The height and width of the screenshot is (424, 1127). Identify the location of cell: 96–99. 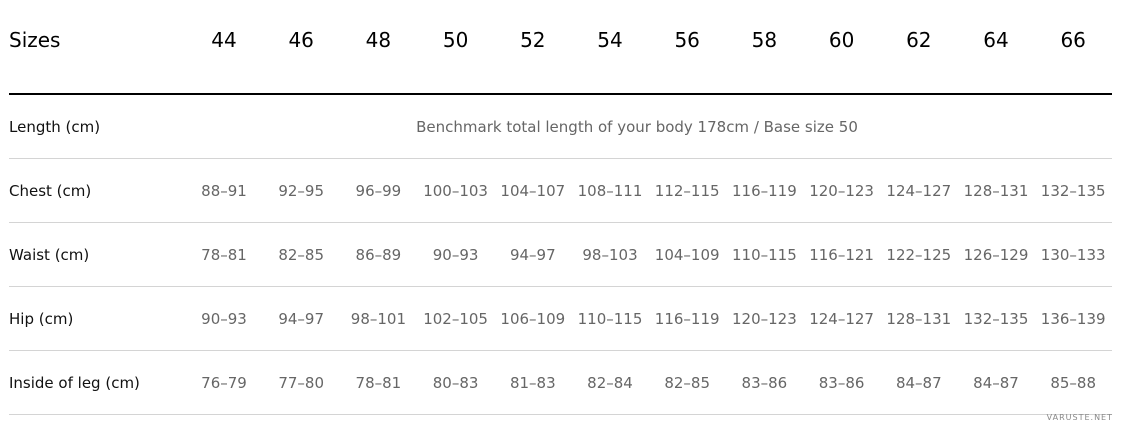
(378, 191).